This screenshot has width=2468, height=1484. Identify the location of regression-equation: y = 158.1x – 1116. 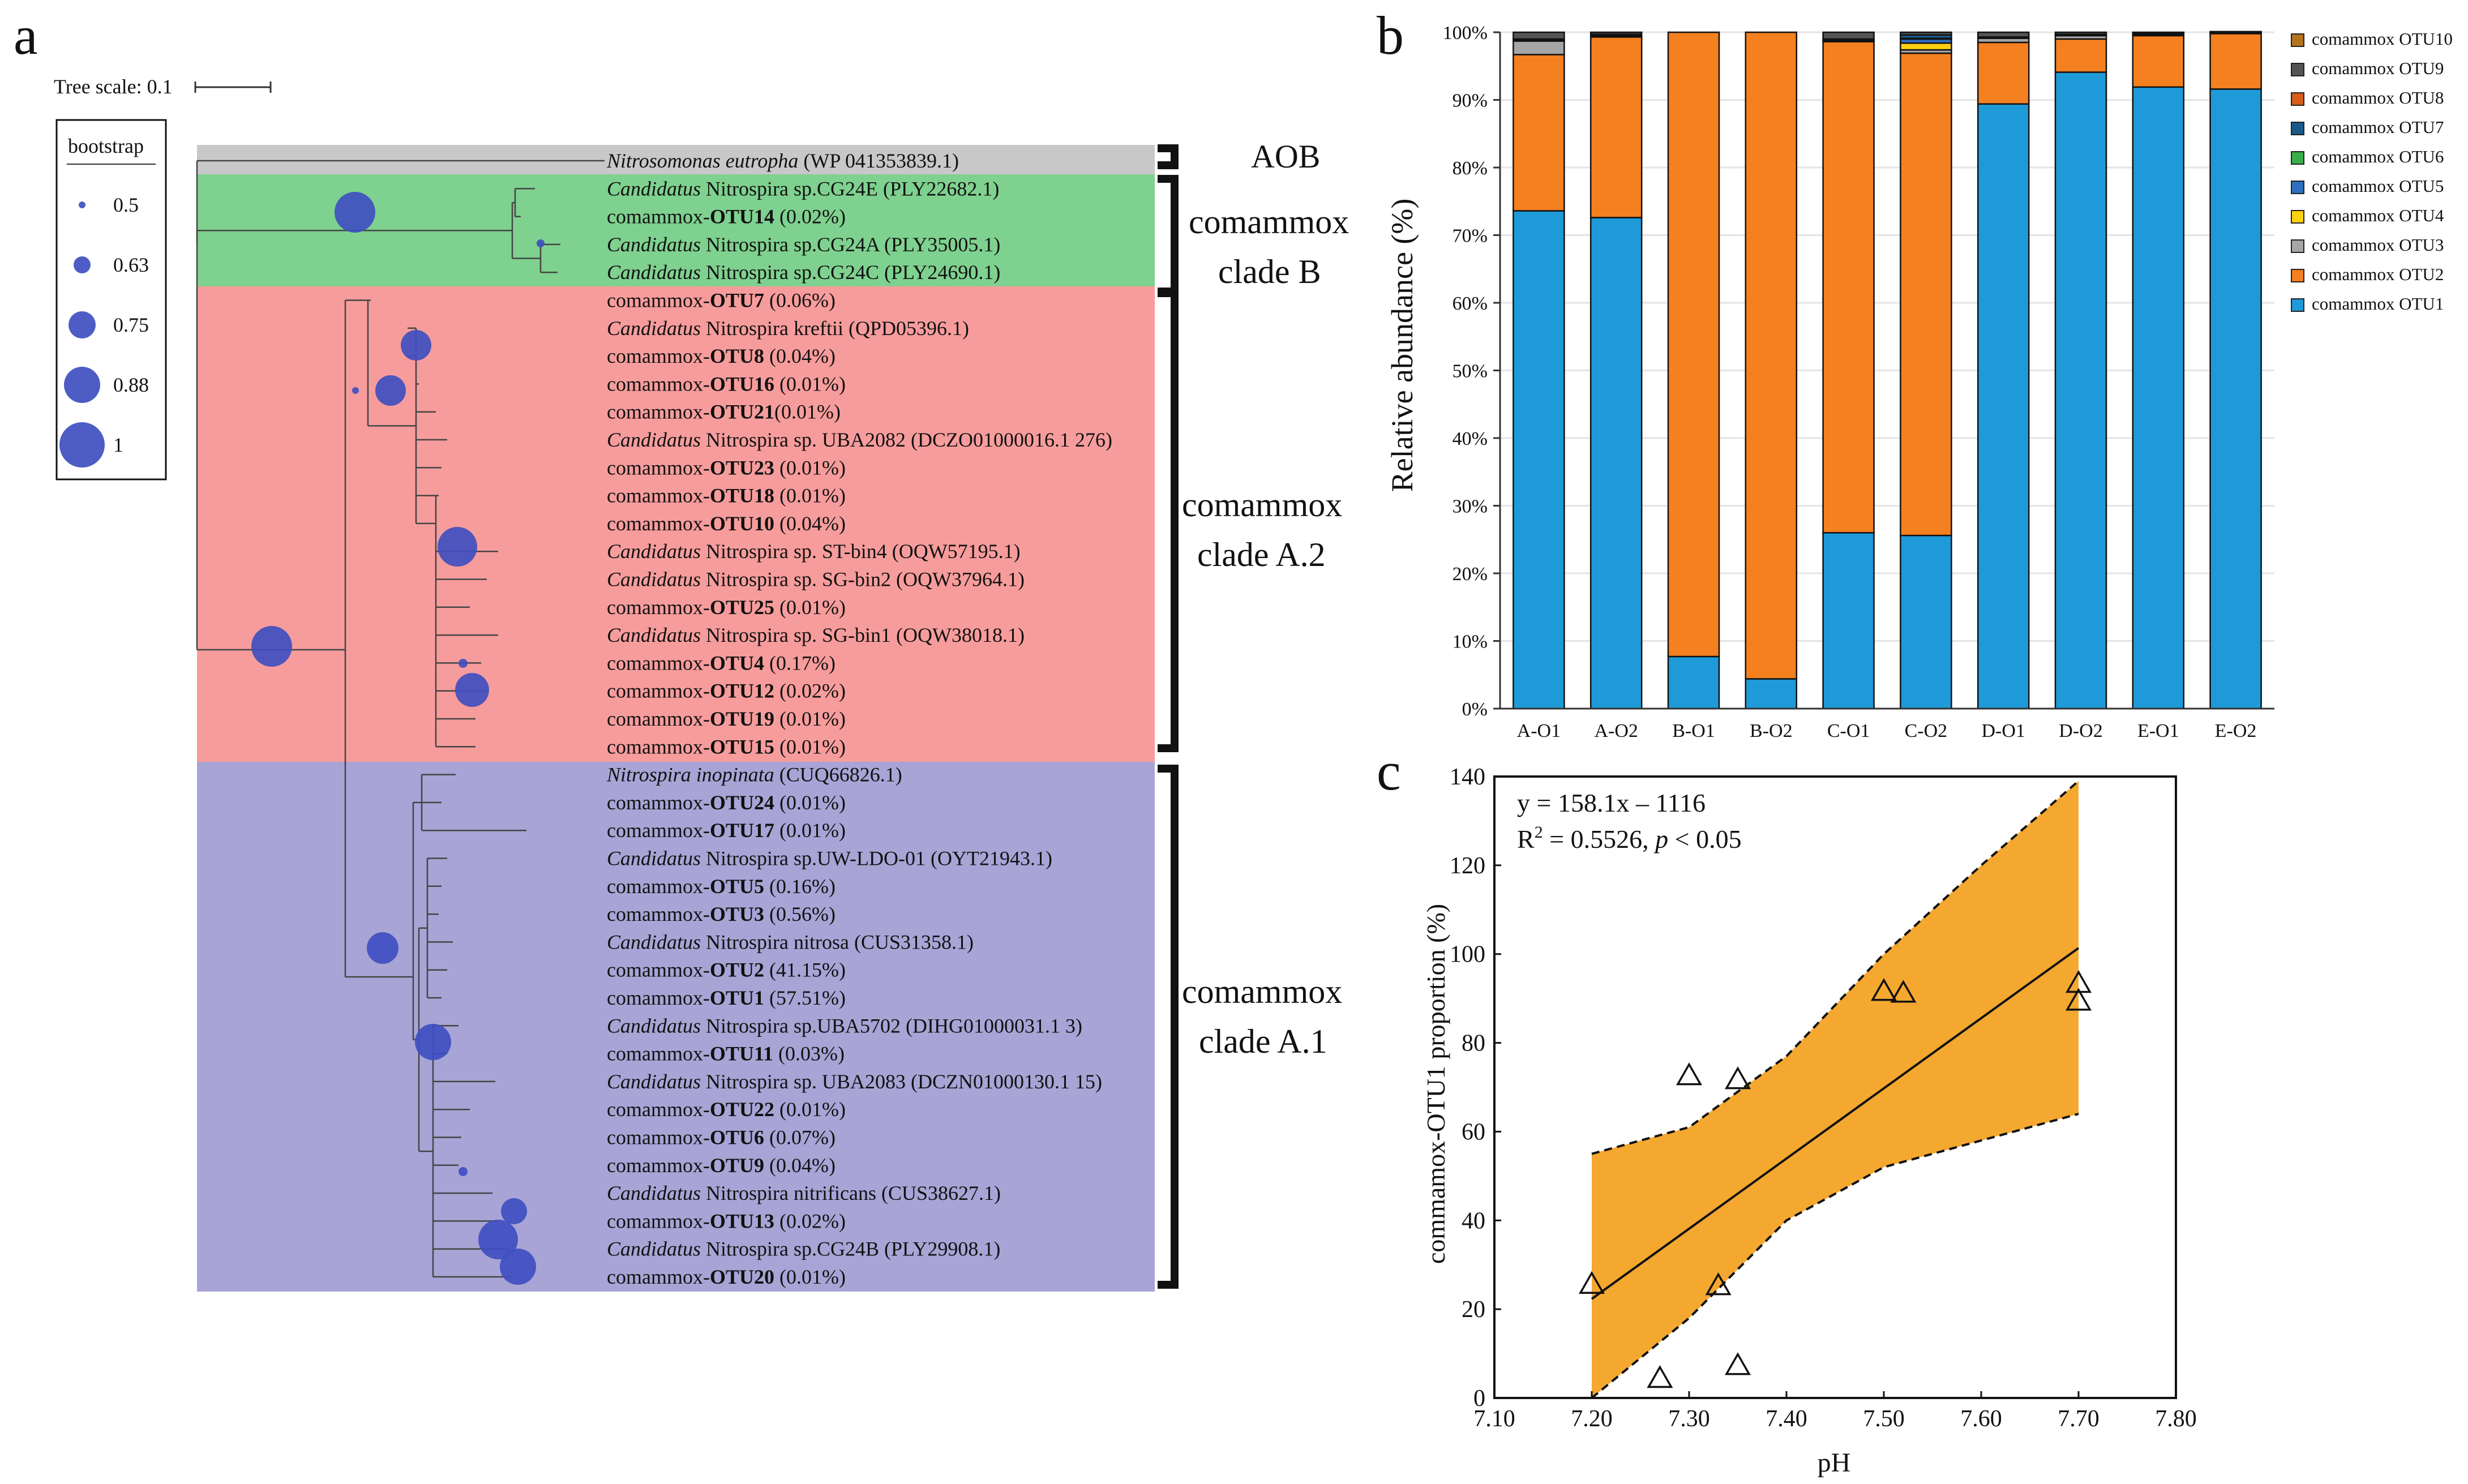
(1611, 802).